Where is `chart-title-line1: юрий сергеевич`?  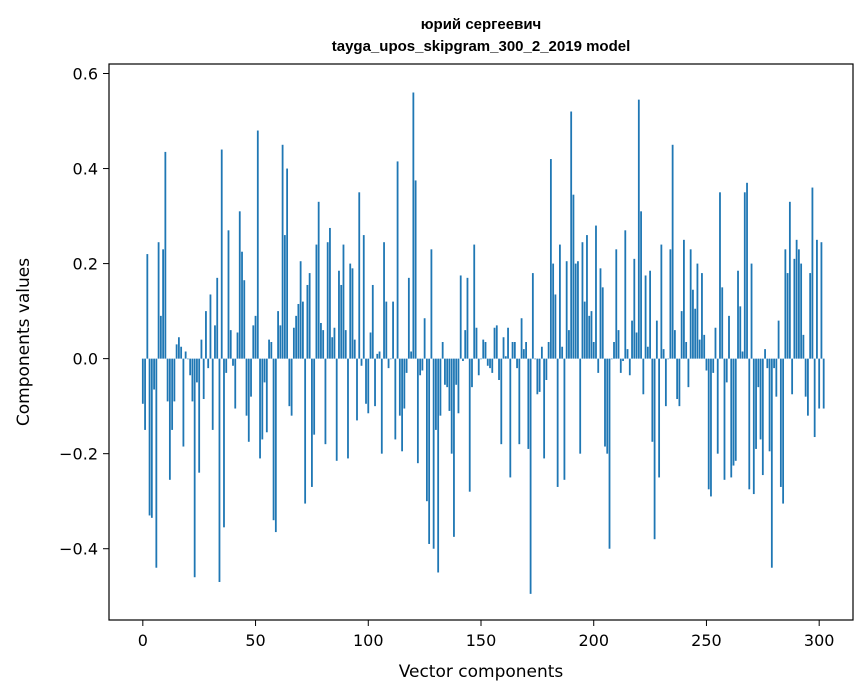 chart-title-line1: юрий сергеевич is located at coordinates (481, 24).